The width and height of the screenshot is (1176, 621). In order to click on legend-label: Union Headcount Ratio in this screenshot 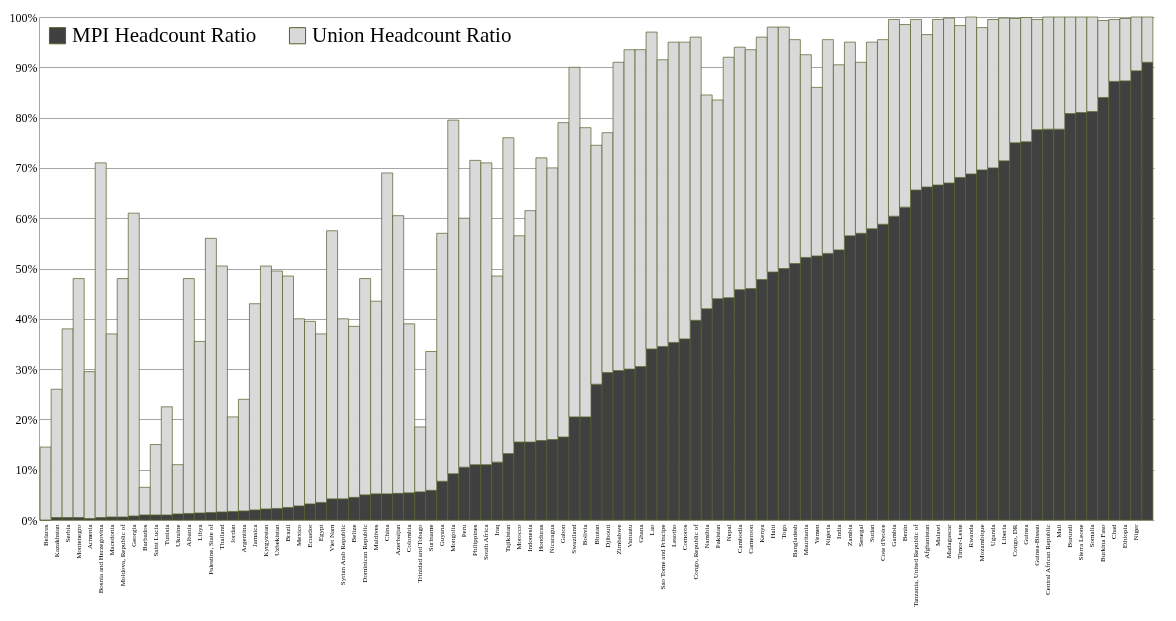, I will do `click(412, 34)`.